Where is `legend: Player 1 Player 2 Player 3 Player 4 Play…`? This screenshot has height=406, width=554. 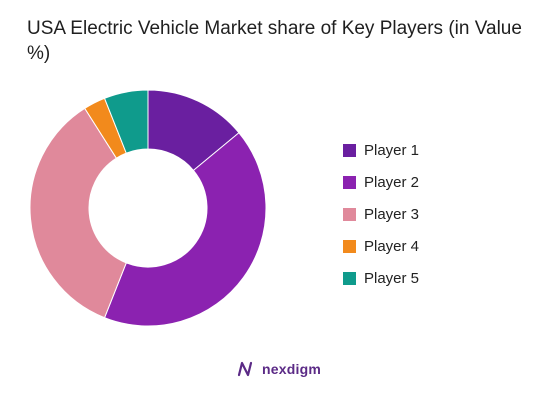 legend: Player 1 Player 2 Player 3 Player 4 Play… is located at coordinates (381, 214).